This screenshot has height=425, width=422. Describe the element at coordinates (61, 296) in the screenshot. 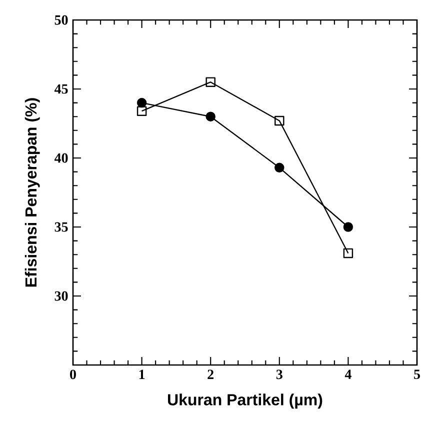

I see `y-tick-label: 30` at that location.